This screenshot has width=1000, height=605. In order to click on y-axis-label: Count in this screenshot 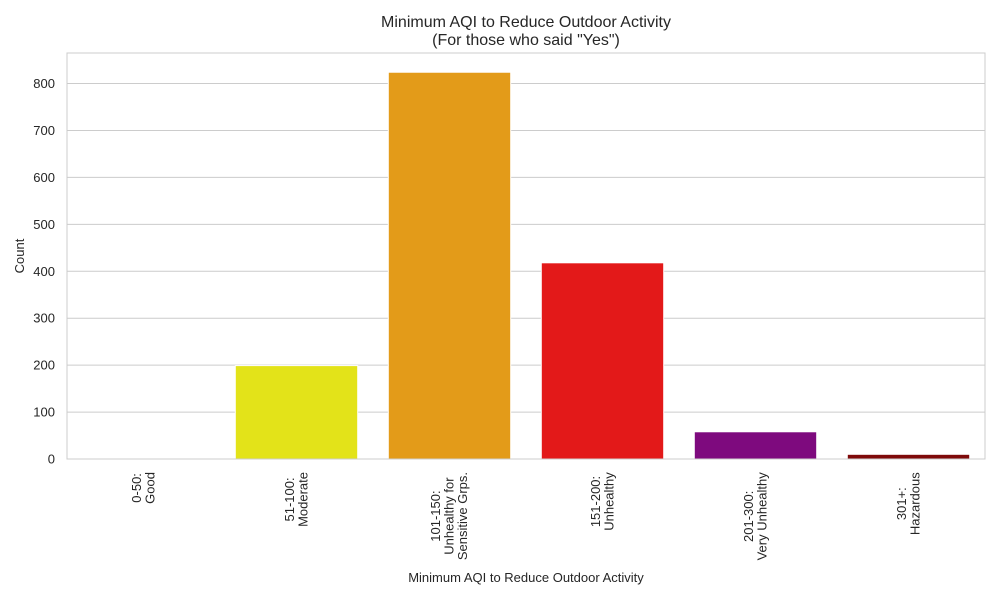, I will do `click(19, 255)`.